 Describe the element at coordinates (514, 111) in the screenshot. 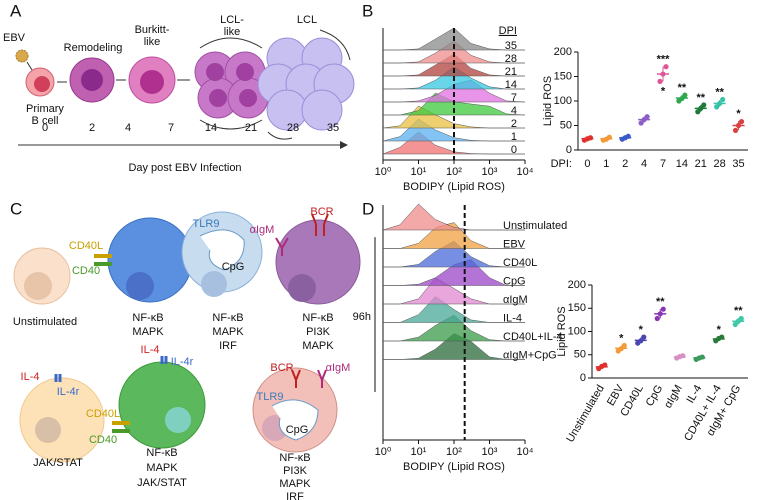

I see `legend-entry: 4` at that location.